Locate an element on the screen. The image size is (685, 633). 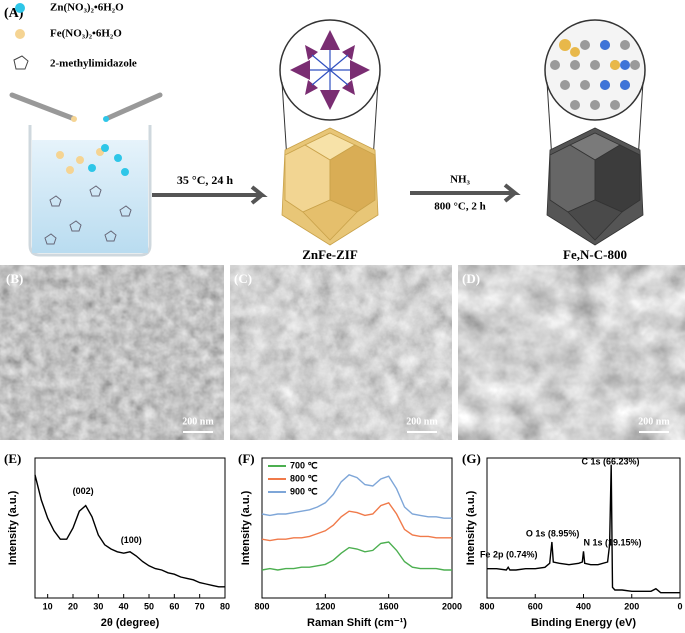
panel-label: (B) is located at coordinates (14, 278).